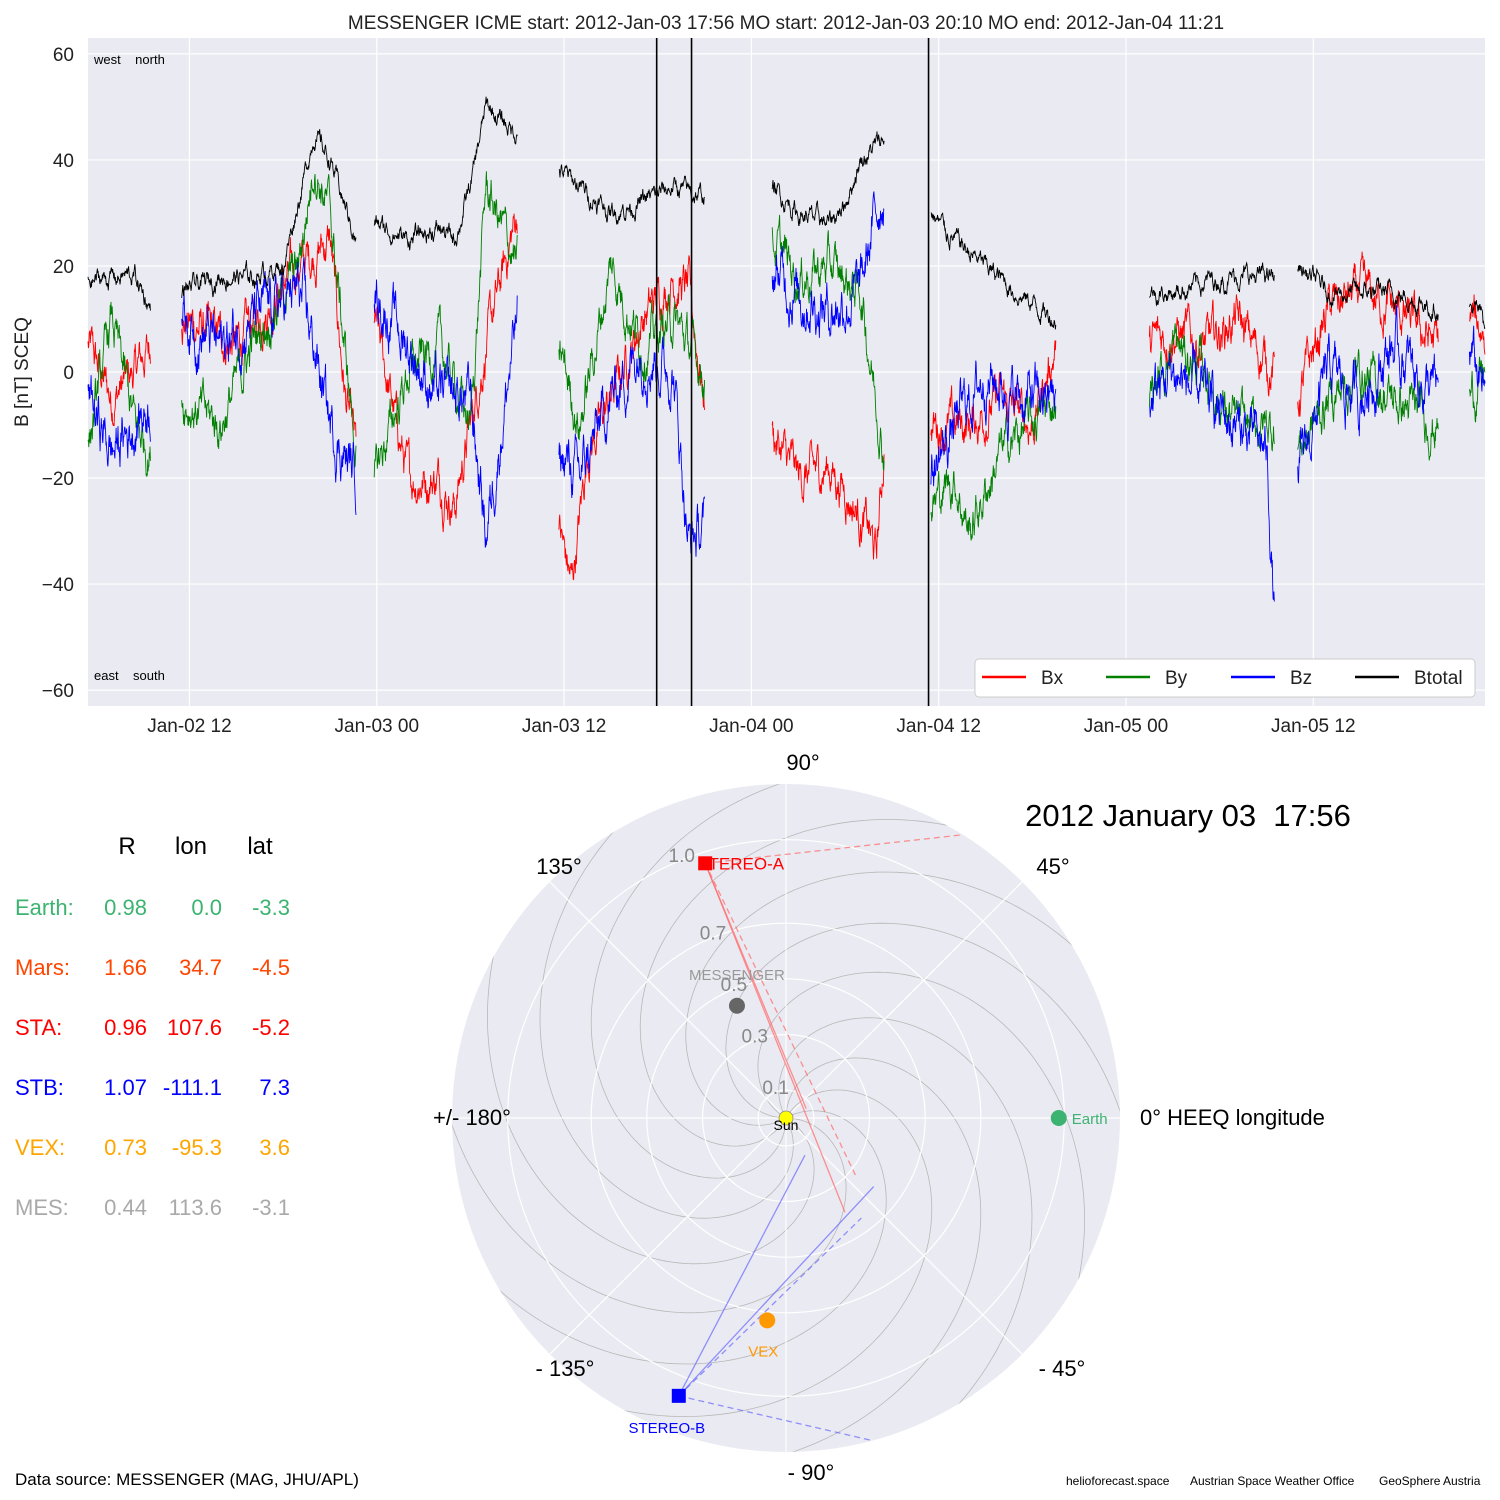  What do you see at coordinates (713, 933) in the screenshot?
I see `radial-label: 0.7` at bounding box center [713, 933].